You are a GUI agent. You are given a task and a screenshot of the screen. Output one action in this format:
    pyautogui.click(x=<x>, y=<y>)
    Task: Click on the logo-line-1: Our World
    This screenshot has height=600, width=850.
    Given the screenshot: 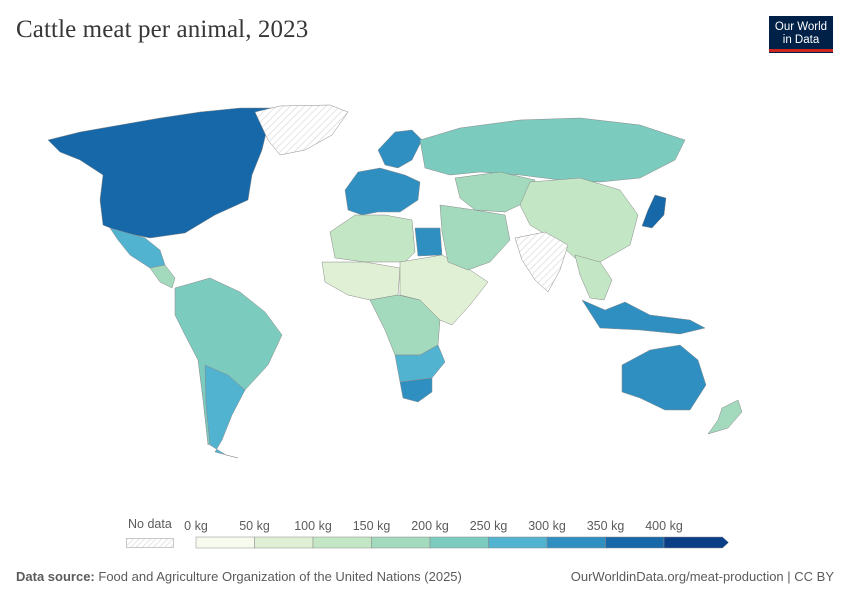 What is the action you would take?
    pyautogui.click(x=801, y=27)
    